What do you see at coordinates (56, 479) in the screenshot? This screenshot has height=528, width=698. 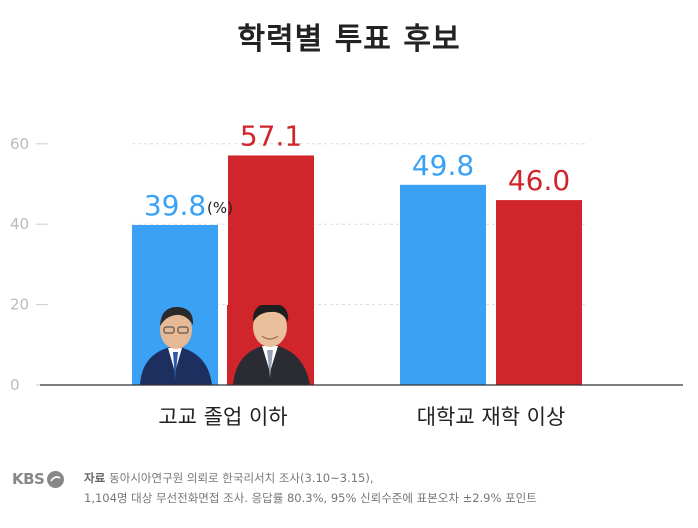 I see `kbs-logo-mark-icon` at bounding box center [56, 479].